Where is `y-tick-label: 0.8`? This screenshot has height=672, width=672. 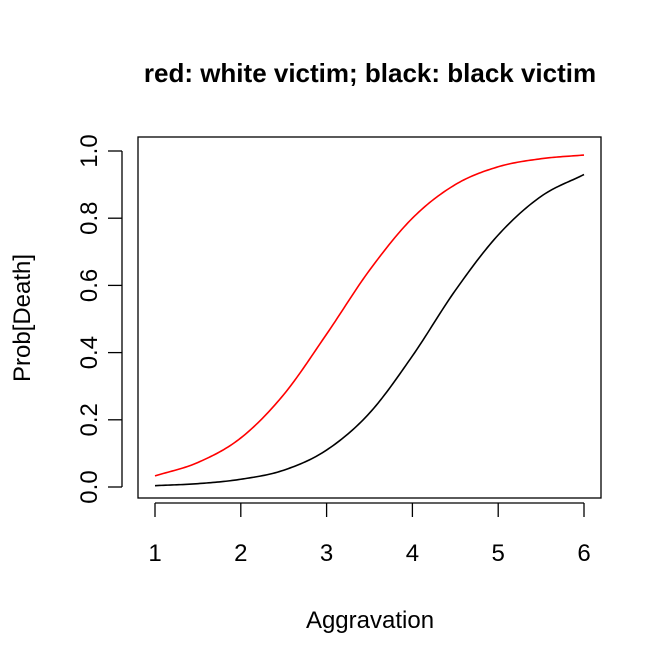
y-tick-label: 0.8 is located at coordinates (89, 218).